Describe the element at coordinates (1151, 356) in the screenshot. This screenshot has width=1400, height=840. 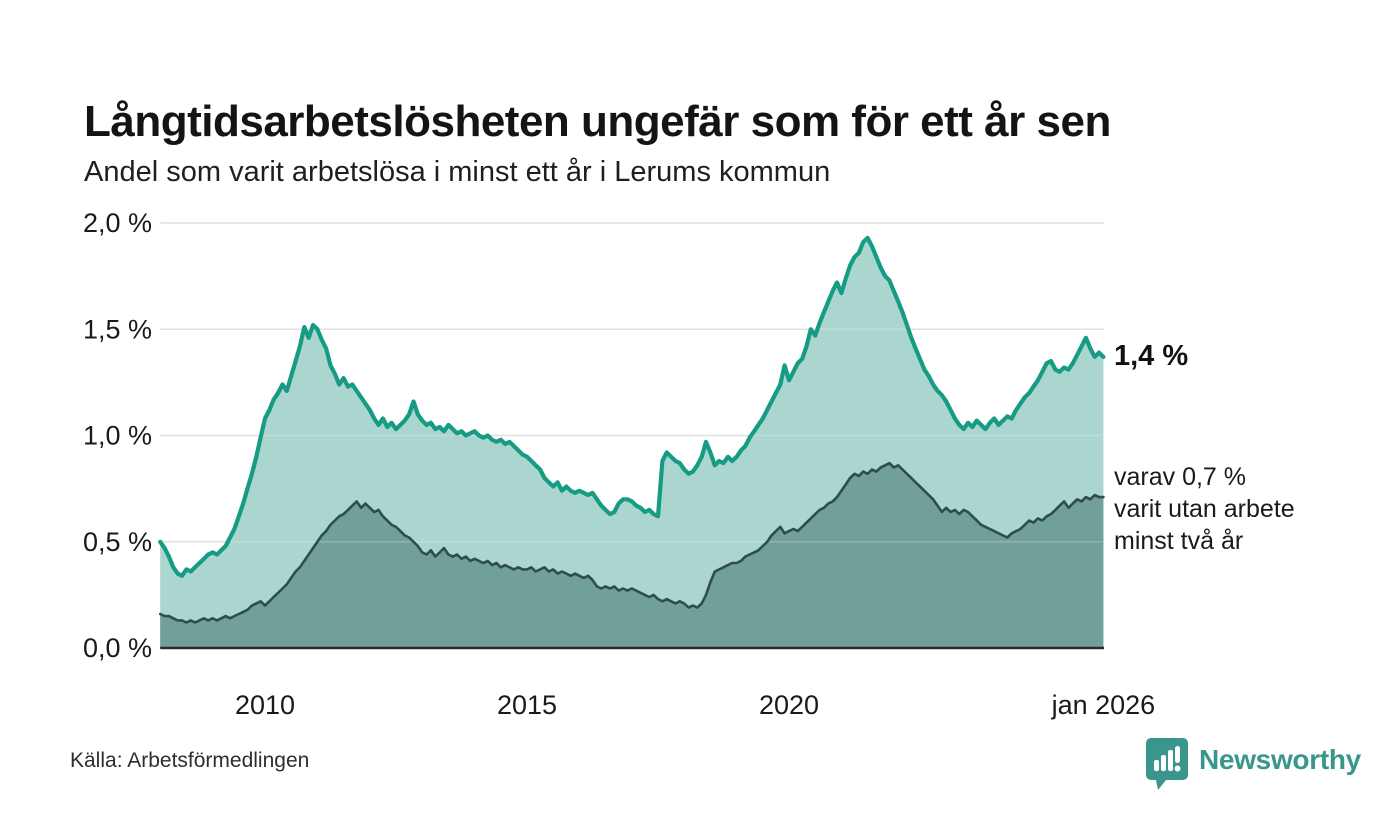
I see `annotation-latest-value: 1,4 %` at that location.